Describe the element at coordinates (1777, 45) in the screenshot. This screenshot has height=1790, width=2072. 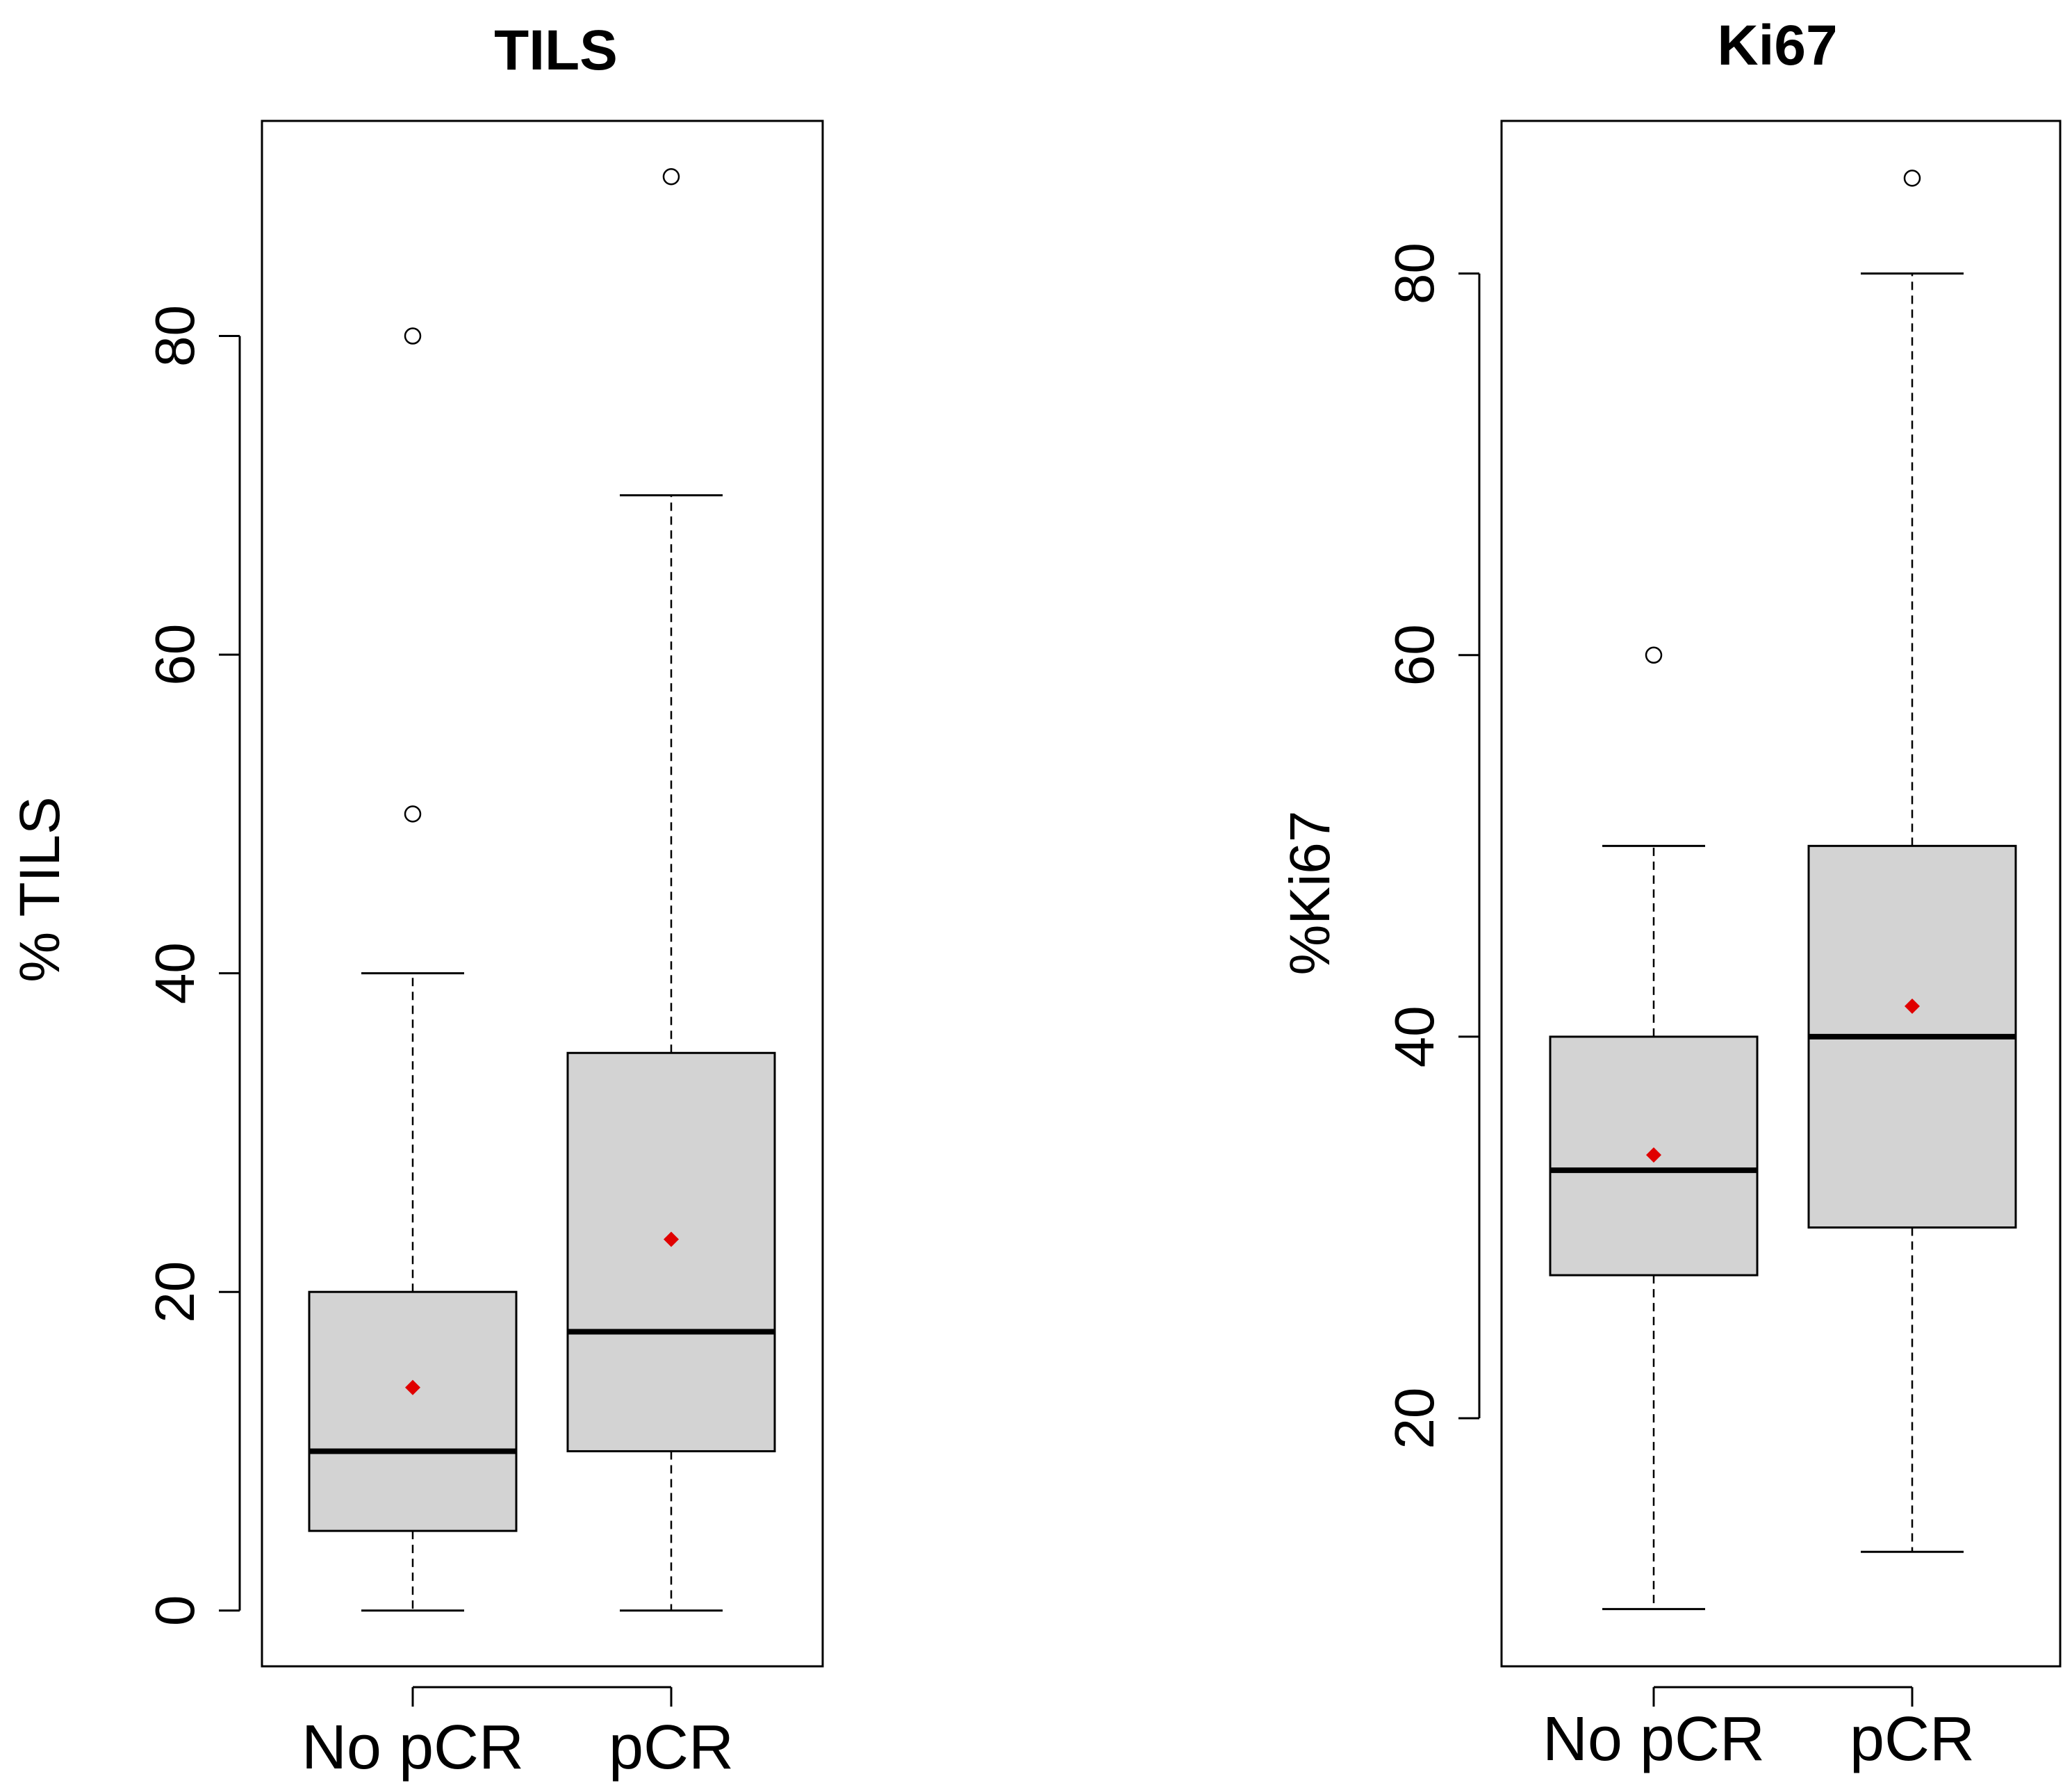
I see `chart-title: Ki67` at that location.